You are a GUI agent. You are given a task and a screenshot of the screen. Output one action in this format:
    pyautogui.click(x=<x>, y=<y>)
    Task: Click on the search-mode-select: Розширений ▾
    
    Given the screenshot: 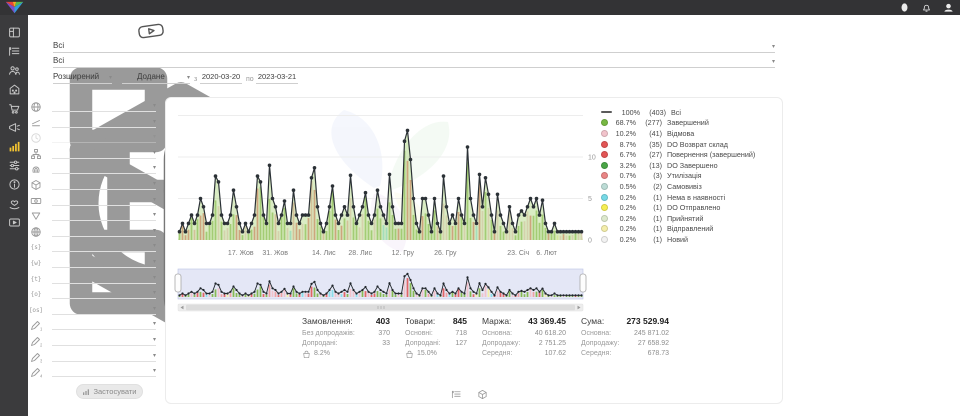 What is the action you would take?
    pyautogui.click(x=82, y=77)
    